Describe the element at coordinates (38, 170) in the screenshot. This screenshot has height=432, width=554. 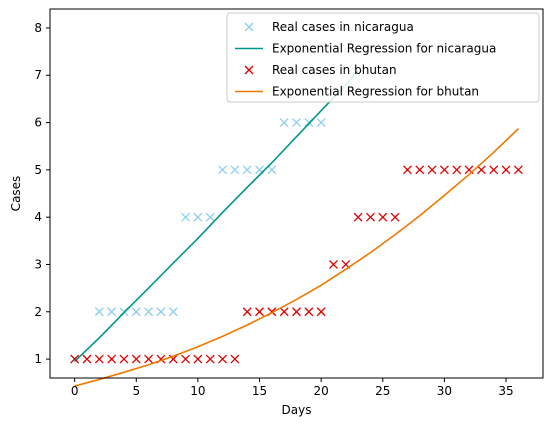
I see `y-tick-label: 5` at that location.